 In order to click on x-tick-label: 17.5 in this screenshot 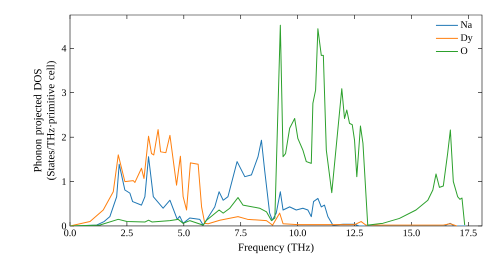, I will do `click(468, 233)`.